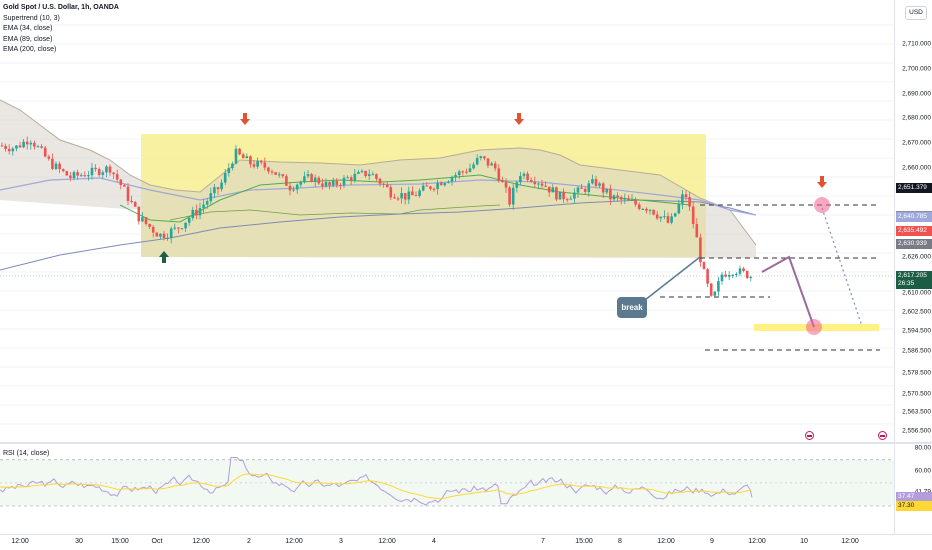 The image size is (932, 550). I want to click on break-pointer, so click(672, 278).